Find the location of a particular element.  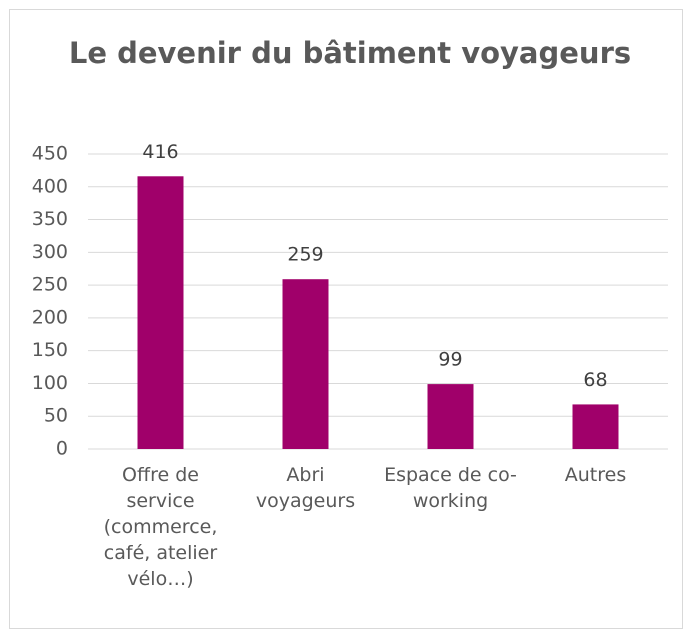

x-tick-label: Abri voyageurs is located at coordinates (305, 488).